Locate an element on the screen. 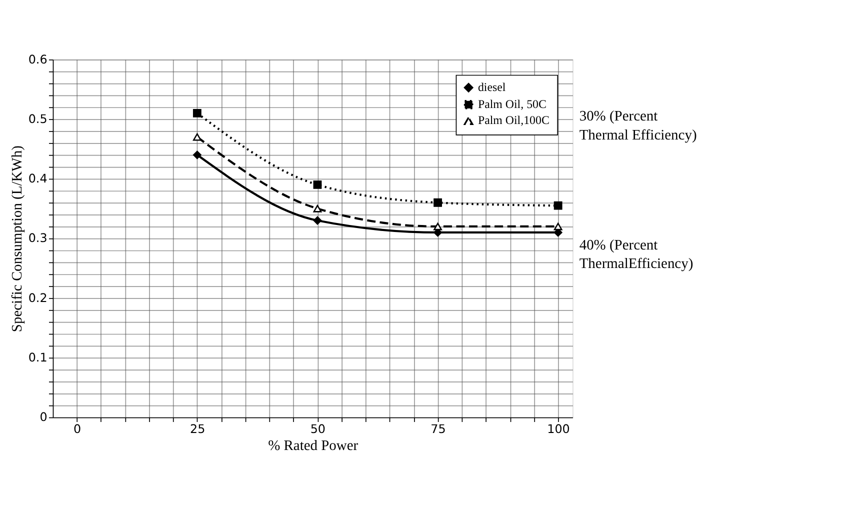 This screenshot has width=846, height=528. x-tick-label: 25 is located at coordinates (198, 429).